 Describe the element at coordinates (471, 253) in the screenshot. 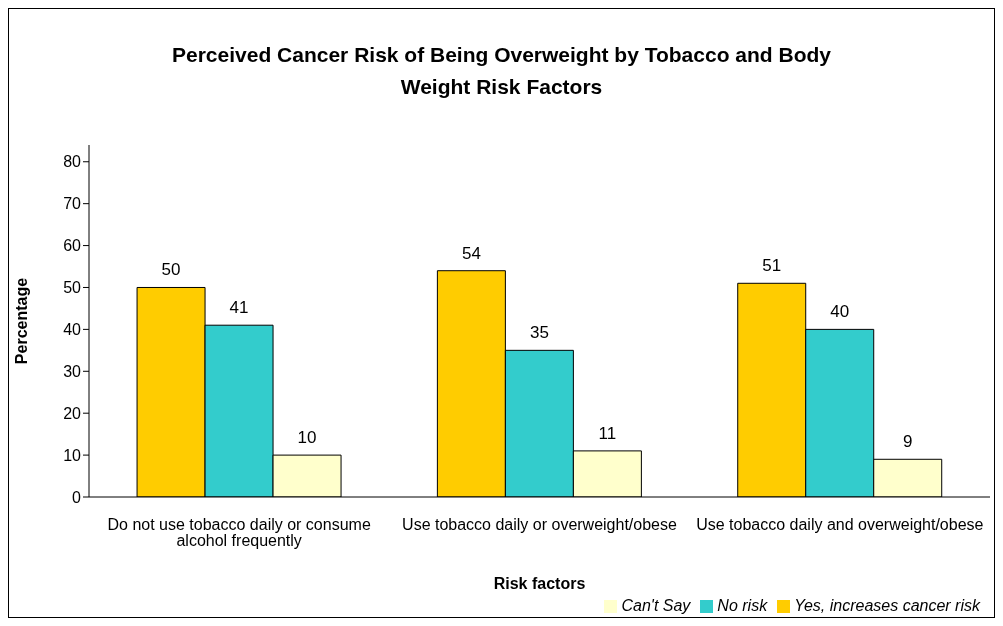

I see `data-label: 54` at that location.